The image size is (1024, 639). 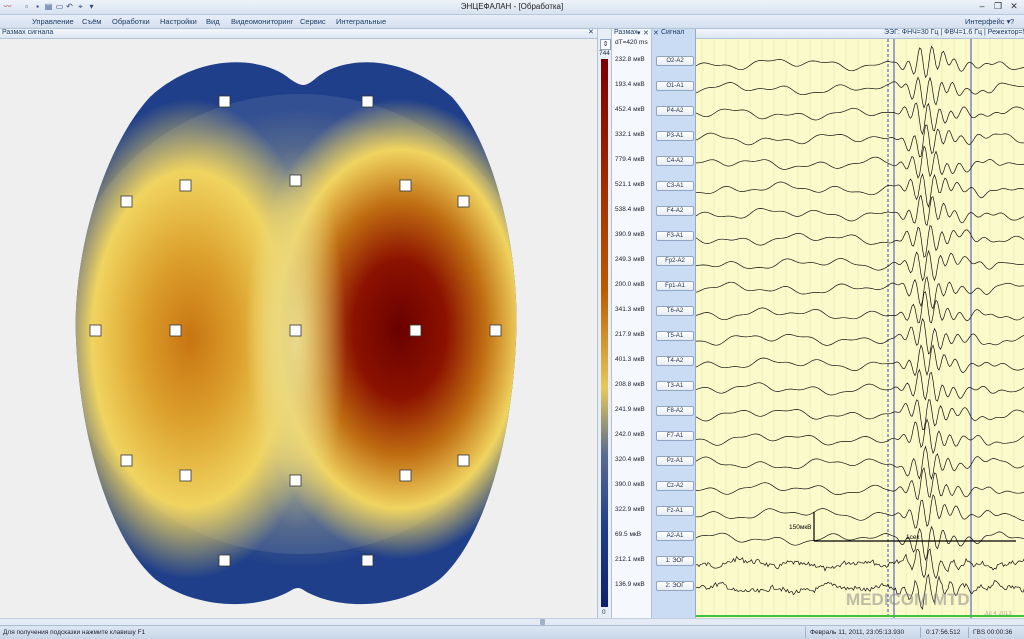 What do you see at coordinates (53, 21) in the screenshot?
I see `menu-upravlenie: Управление` at bounding box center [53, 21].